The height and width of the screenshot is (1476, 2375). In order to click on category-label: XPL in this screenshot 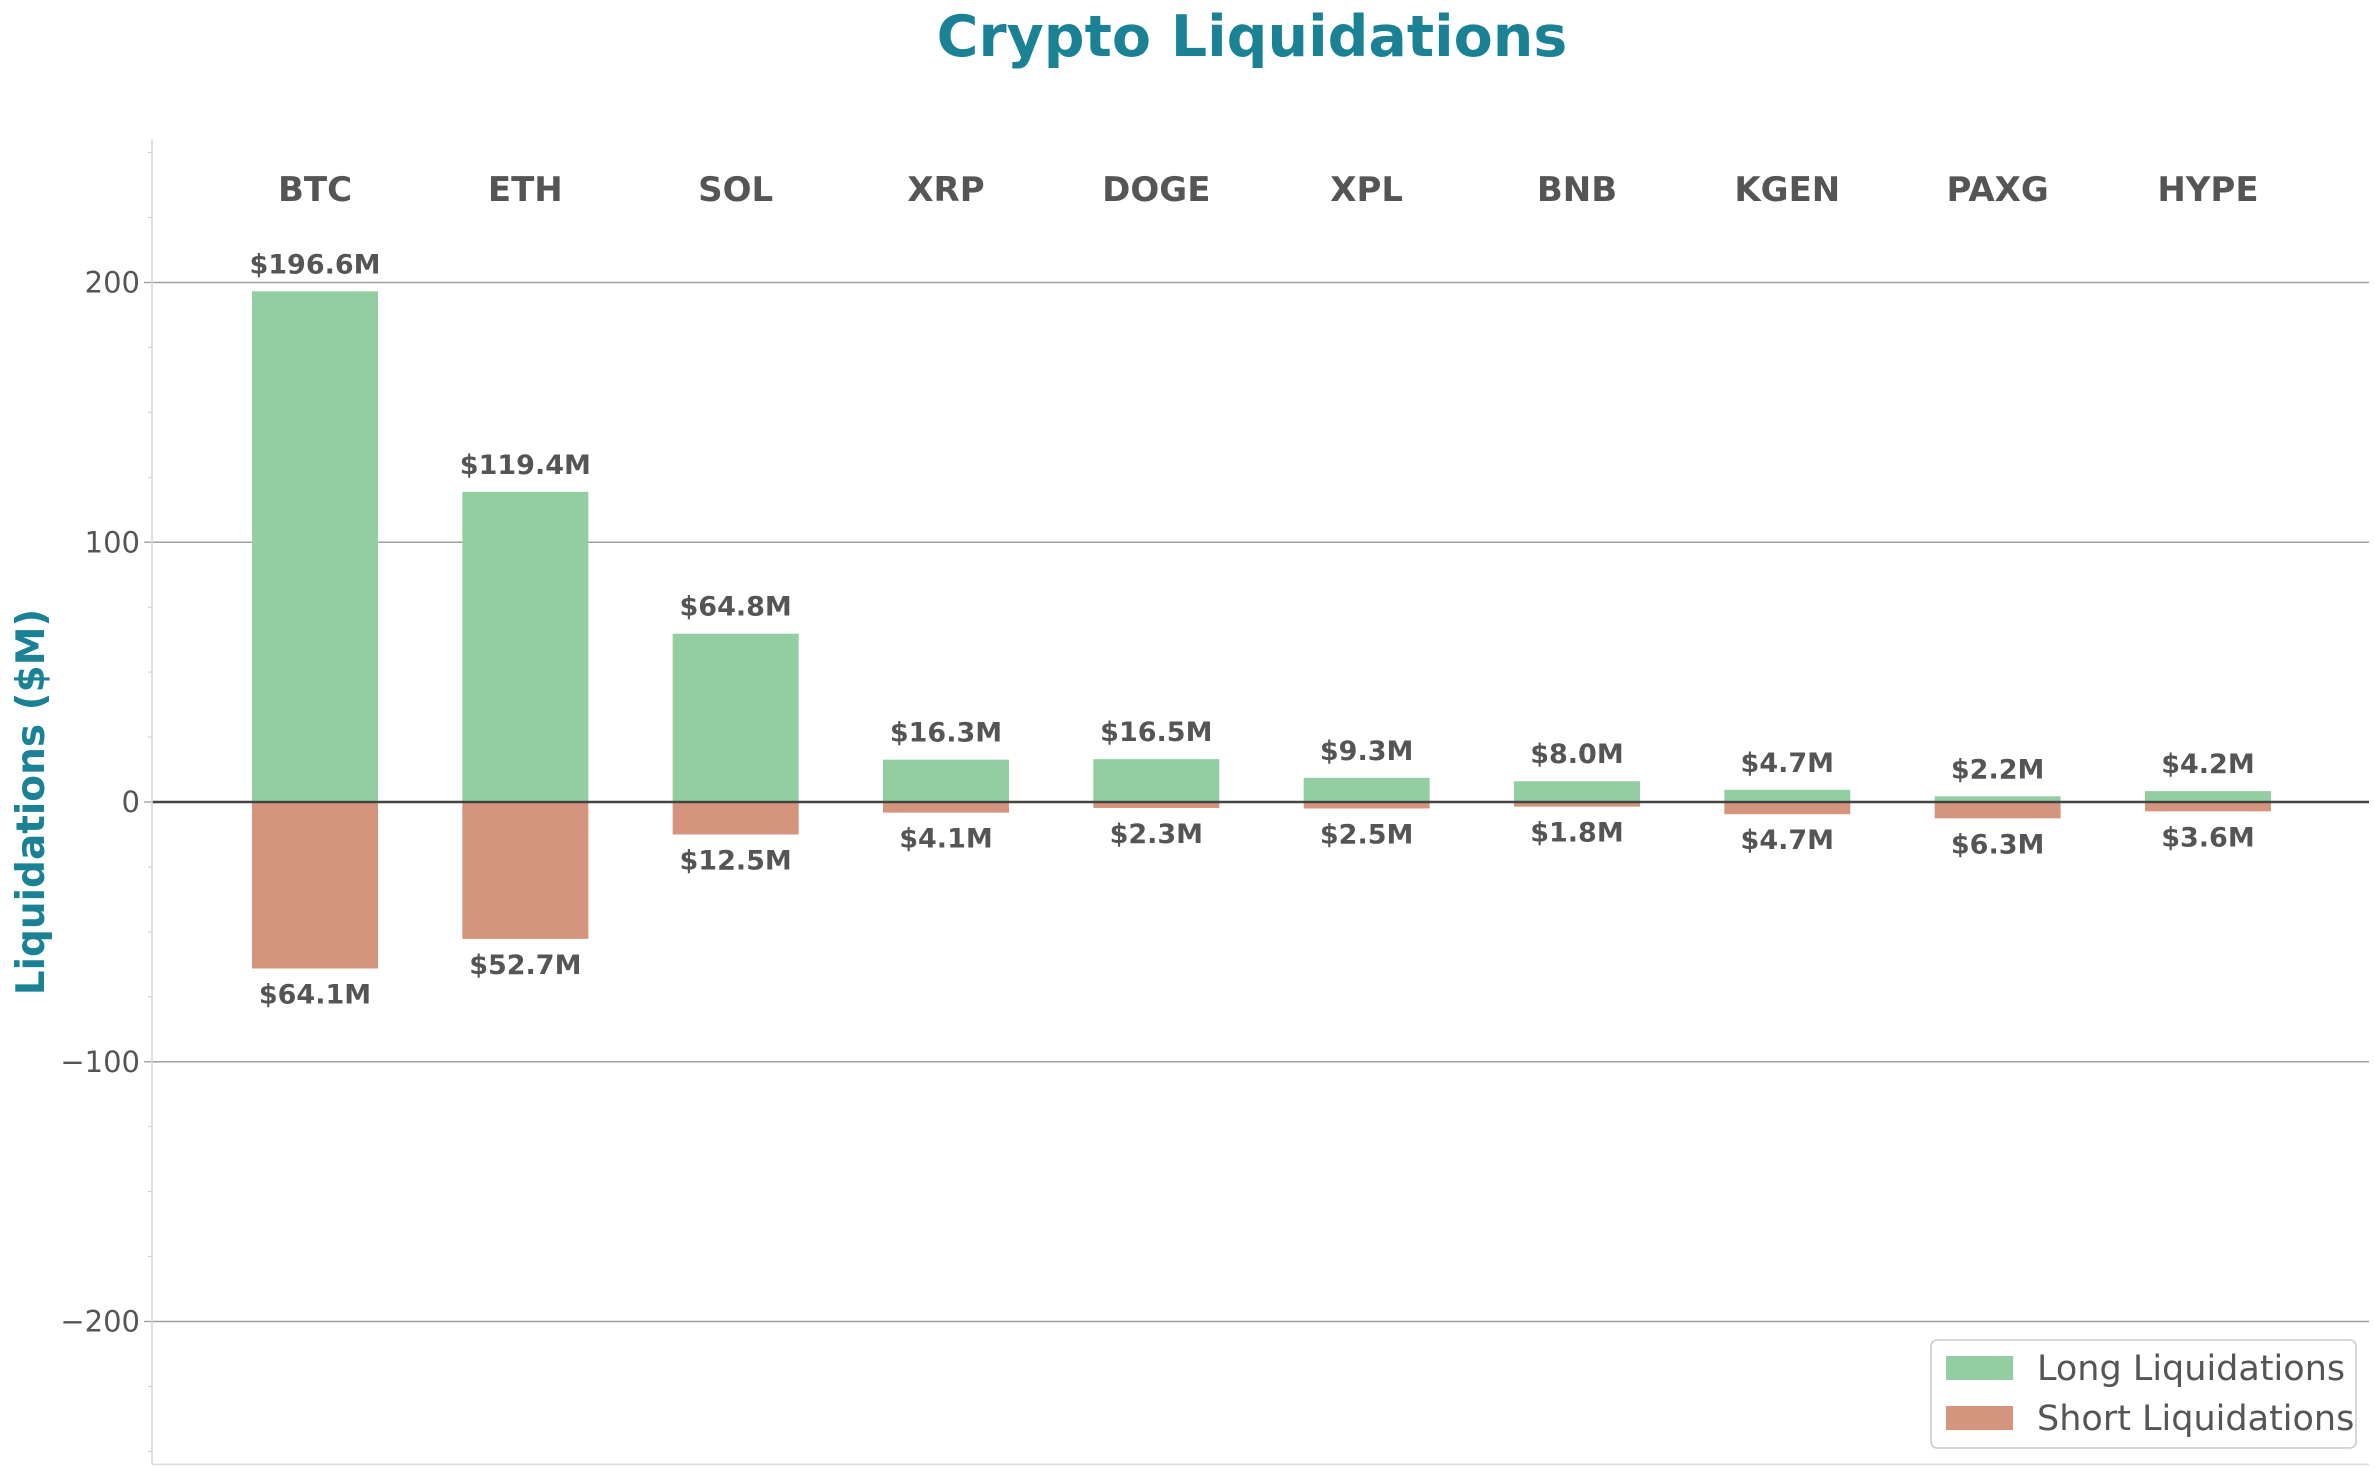, I will do `click(1366, 190)`.